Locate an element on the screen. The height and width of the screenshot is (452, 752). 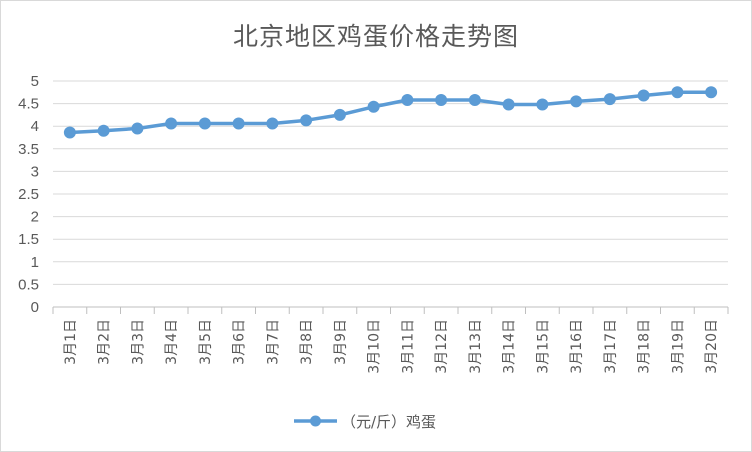
x-tick-label: 3月5日 is located at coordinates (206, 342).